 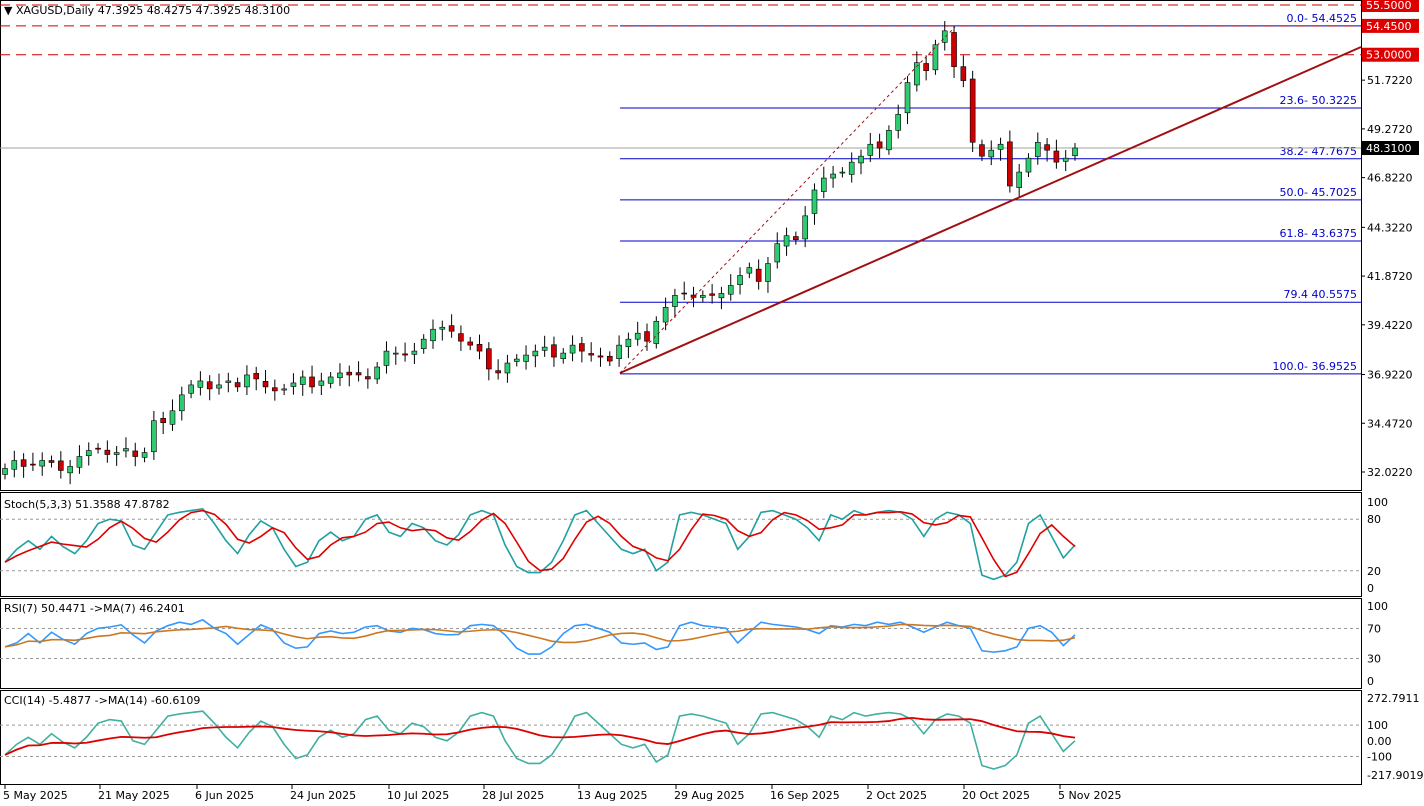 What do you see at coordinates (1390, 423) in the screenshot?
I see `price-tick-label: 34.4720` at bounding box center [1390, 423].